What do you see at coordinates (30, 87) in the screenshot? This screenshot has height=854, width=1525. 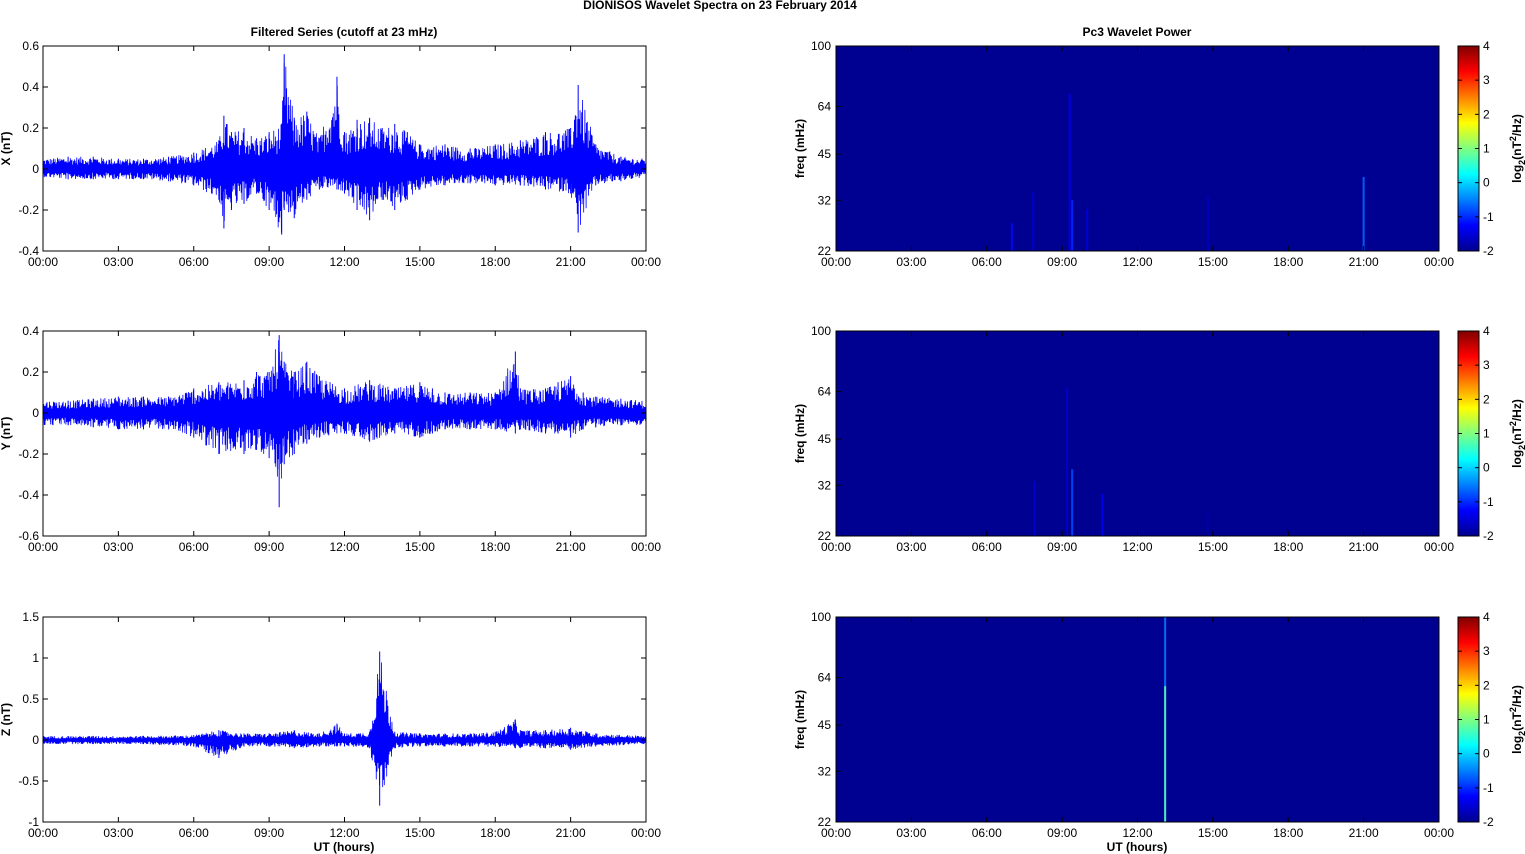 I see `y-tick-label: 0.4` at bounding box center [30, 87].